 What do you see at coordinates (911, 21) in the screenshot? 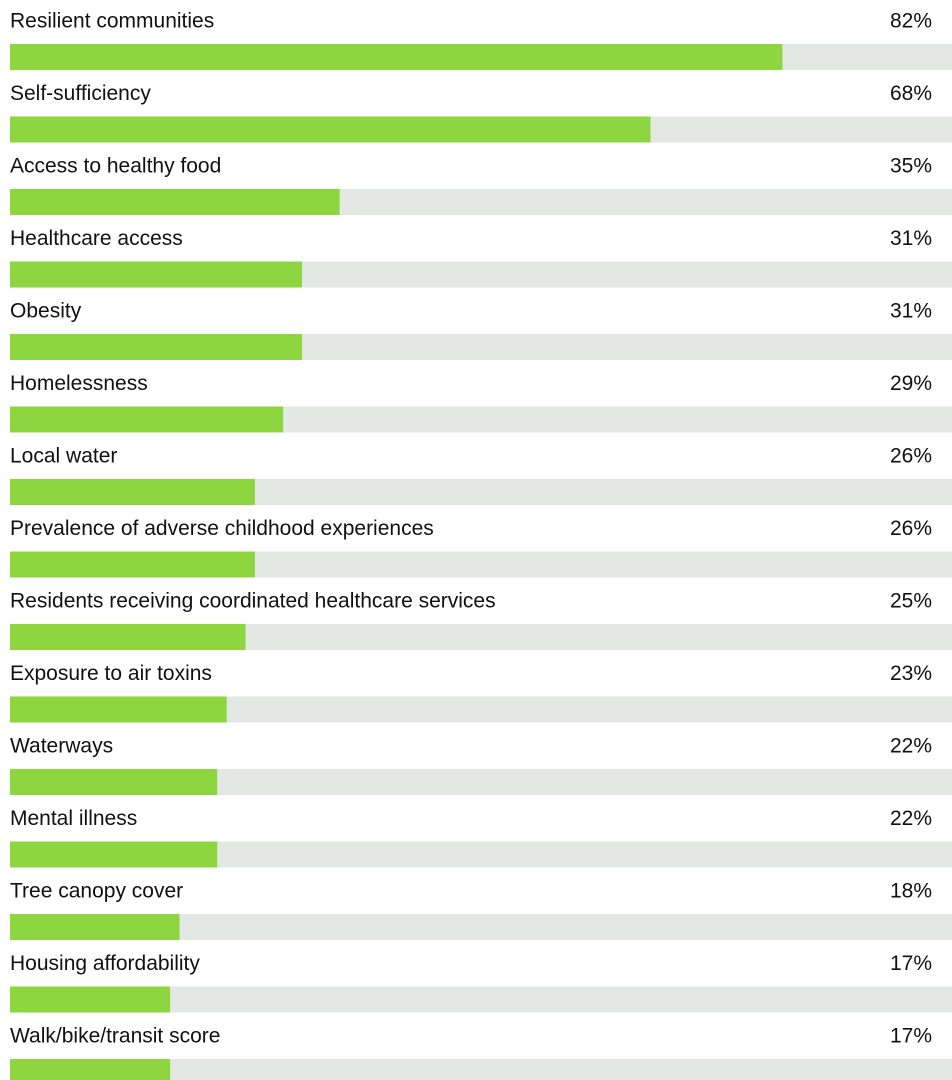
I see `value-label: 82%` at bounding box center [911, 21].